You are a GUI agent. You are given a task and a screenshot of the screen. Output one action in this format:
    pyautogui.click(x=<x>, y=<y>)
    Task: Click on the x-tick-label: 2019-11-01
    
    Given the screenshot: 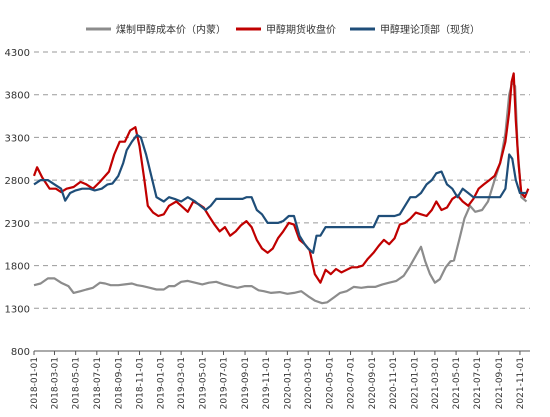 What is the action you would take?
    pyautogui.click(x=267, y=383)
    